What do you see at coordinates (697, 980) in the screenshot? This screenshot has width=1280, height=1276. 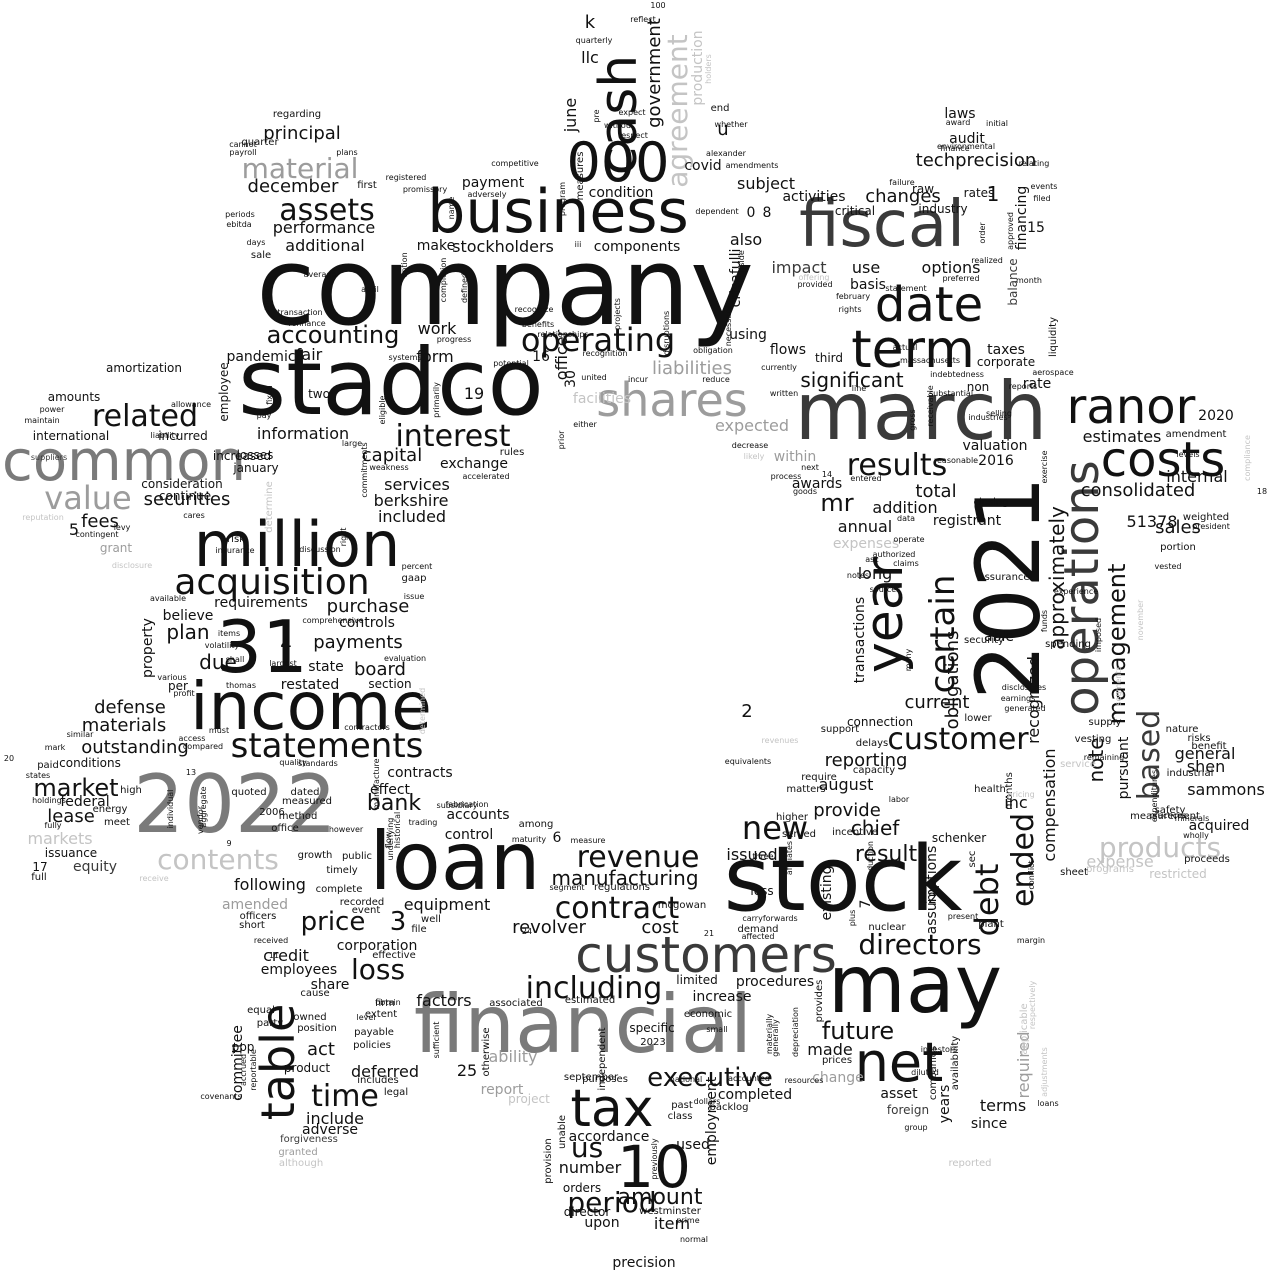 I see `word-limited: limited` at bounding box center [697, 980].